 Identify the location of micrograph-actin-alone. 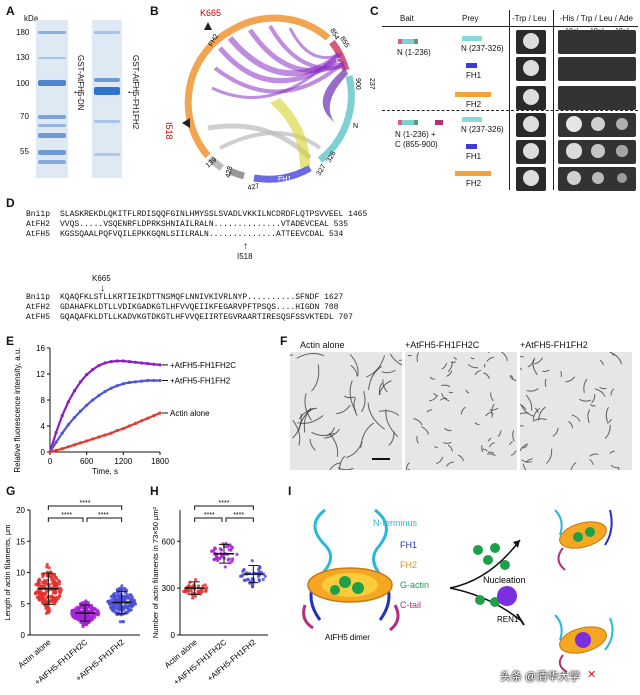
(346, 411).